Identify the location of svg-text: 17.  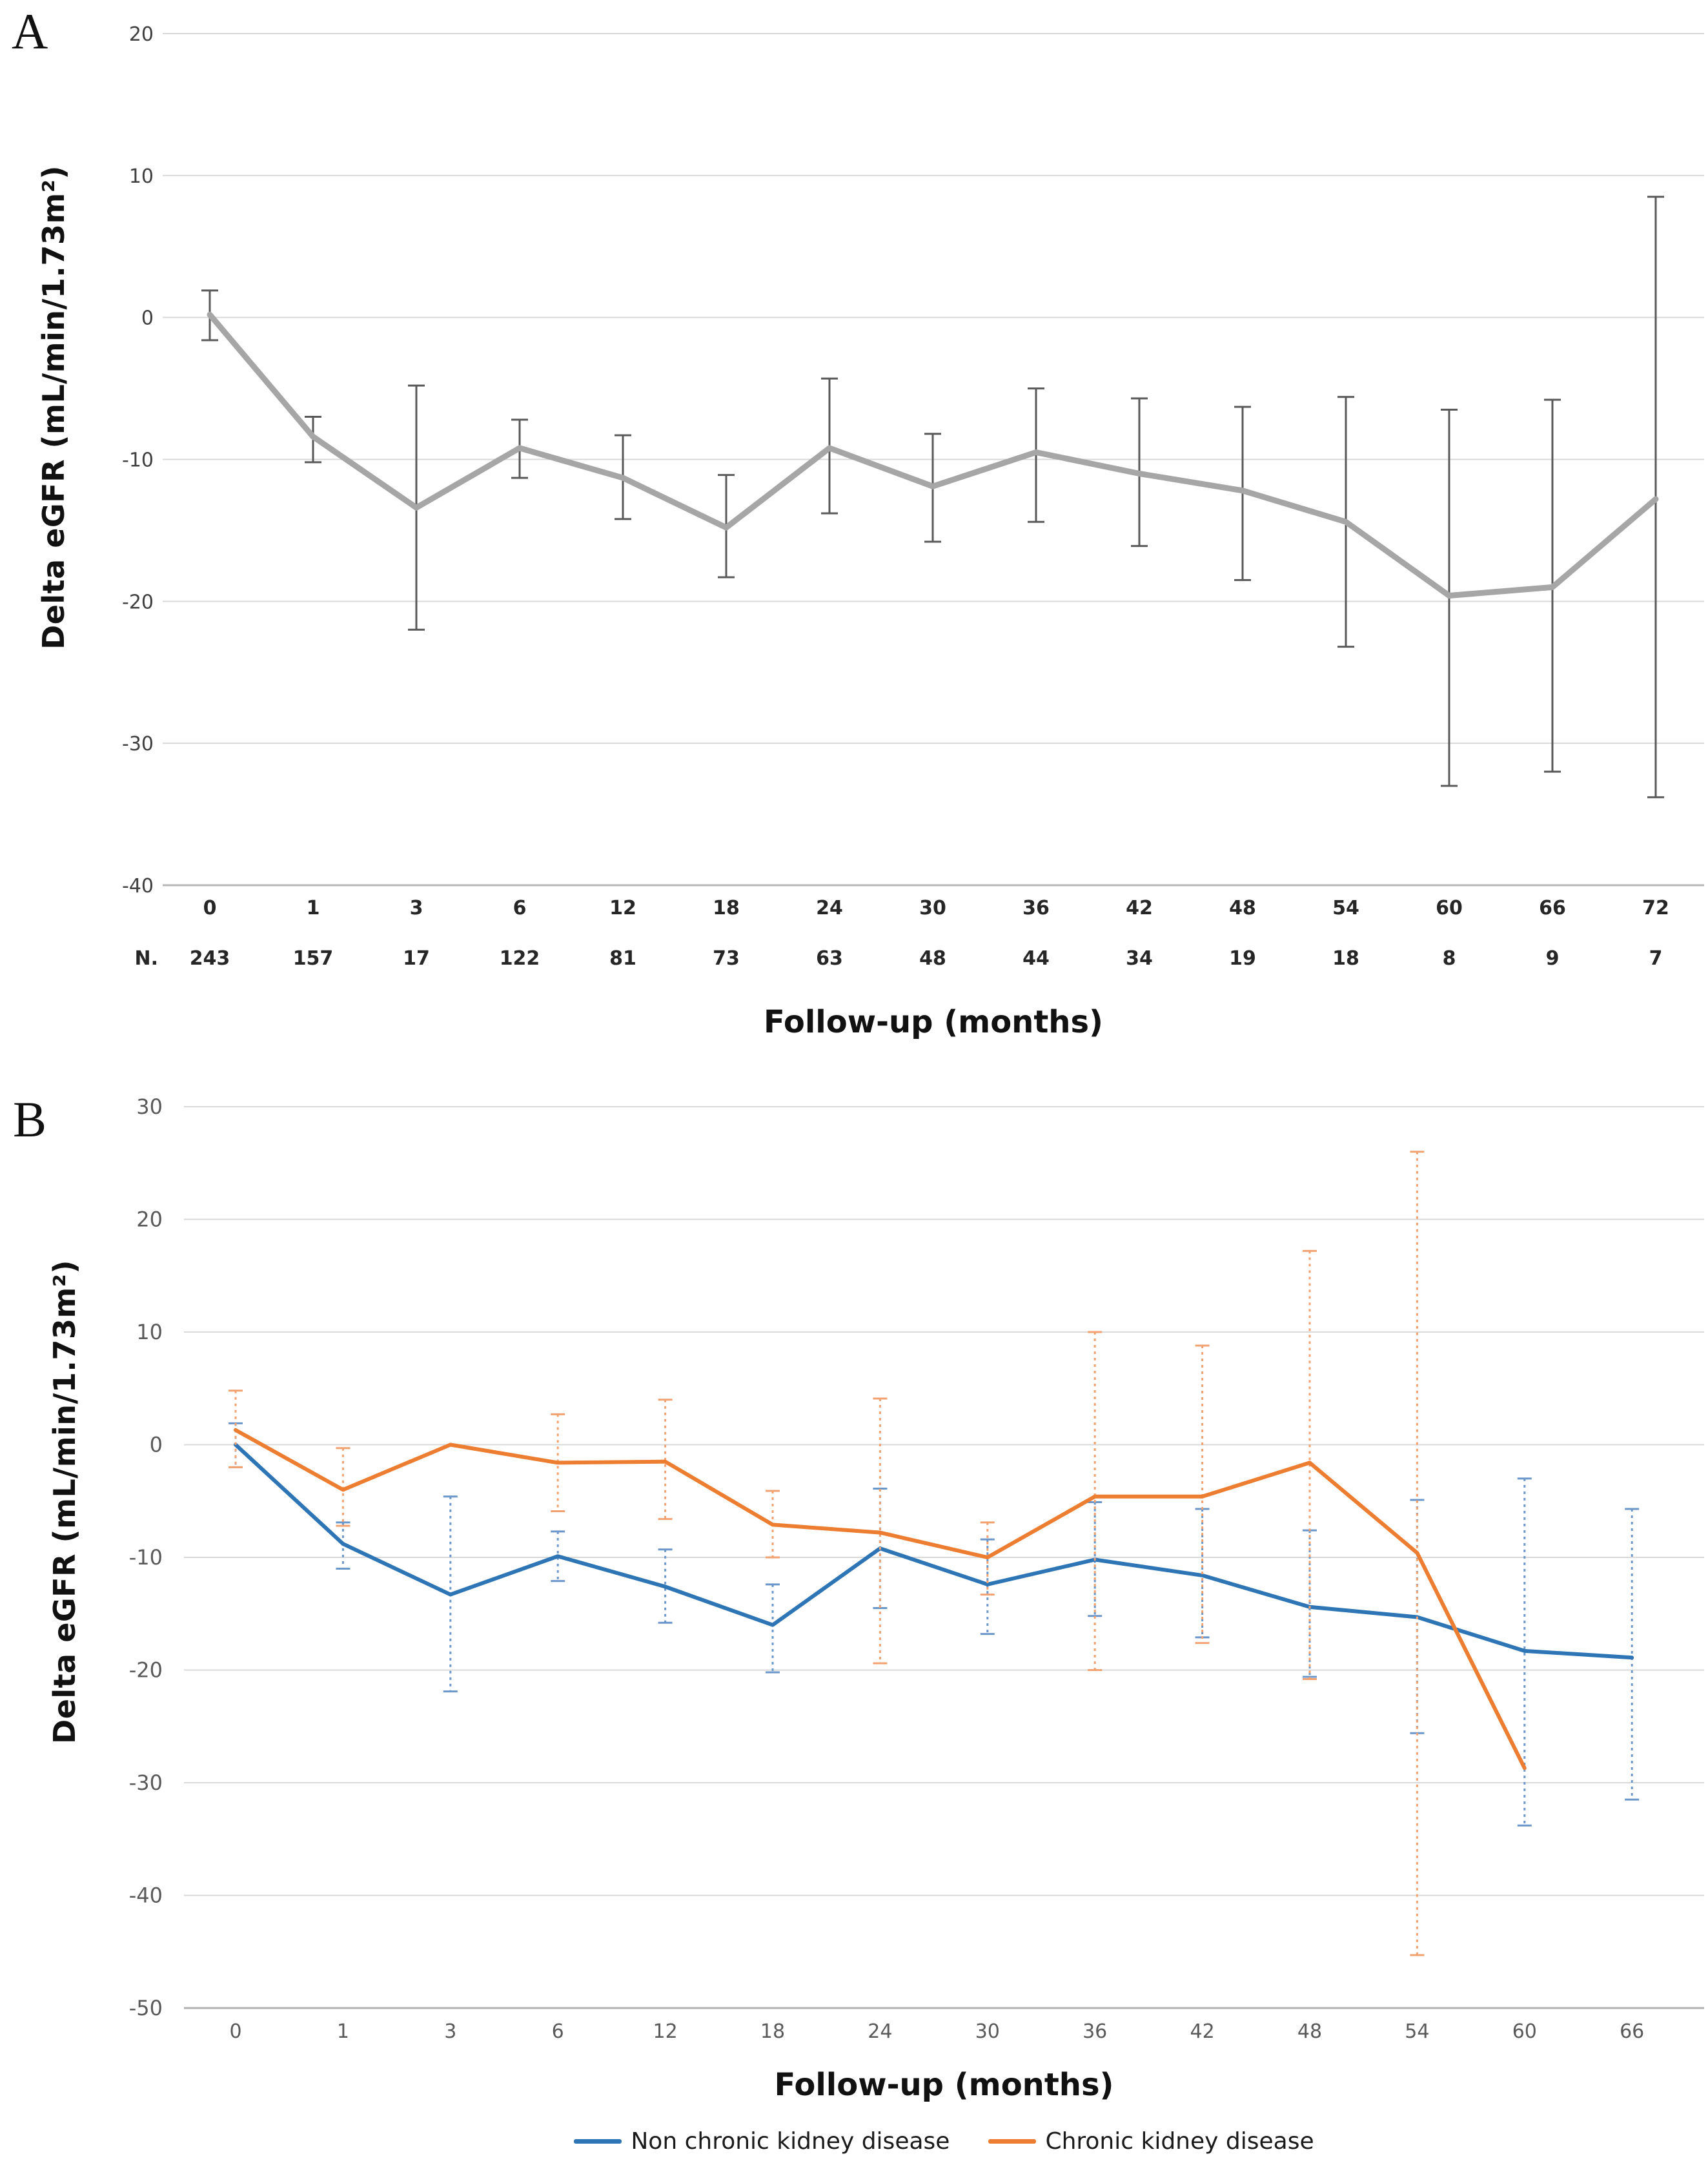
(416, 958).